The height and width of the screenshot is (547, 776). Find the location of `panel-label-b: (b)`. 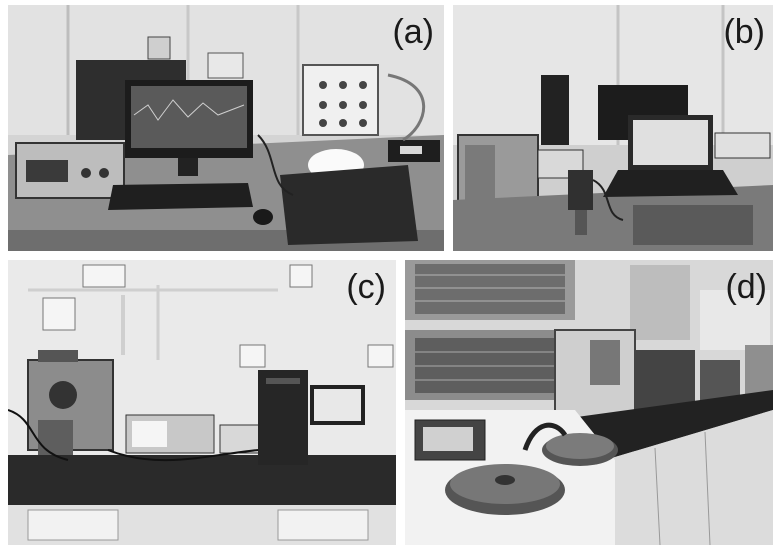

panel-label-b: (b) is located at coordinates (744, 32).